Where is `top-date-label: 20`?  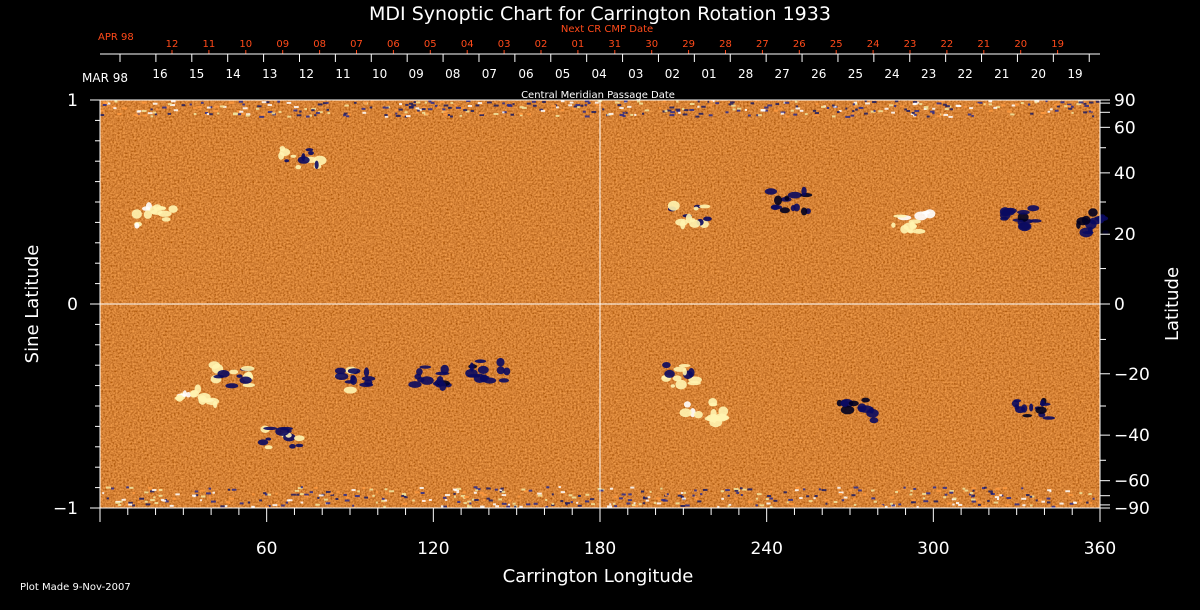 top-date-label: 20 is located at coordinates (1038, 74).